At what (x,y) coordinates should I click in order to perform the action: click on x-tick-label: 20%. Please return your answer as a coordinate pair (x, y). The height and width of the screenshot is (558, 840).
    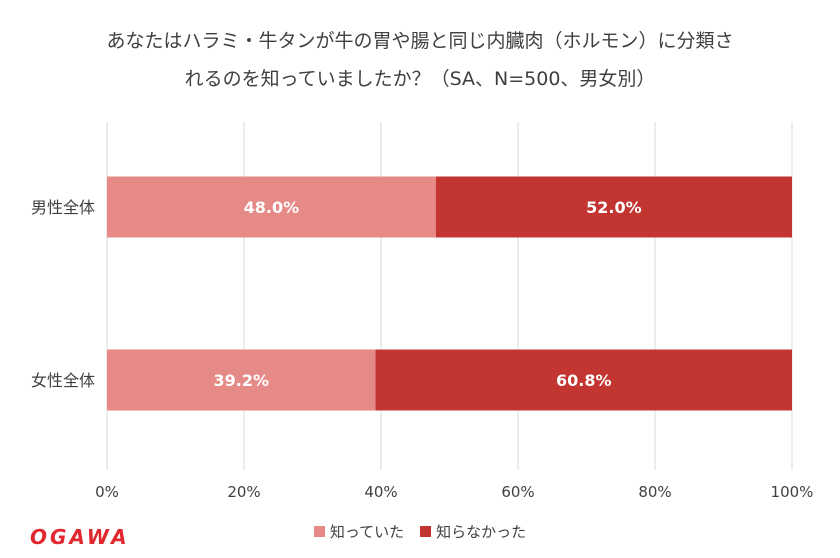
    Looking at the image, I should click on (243, 492).